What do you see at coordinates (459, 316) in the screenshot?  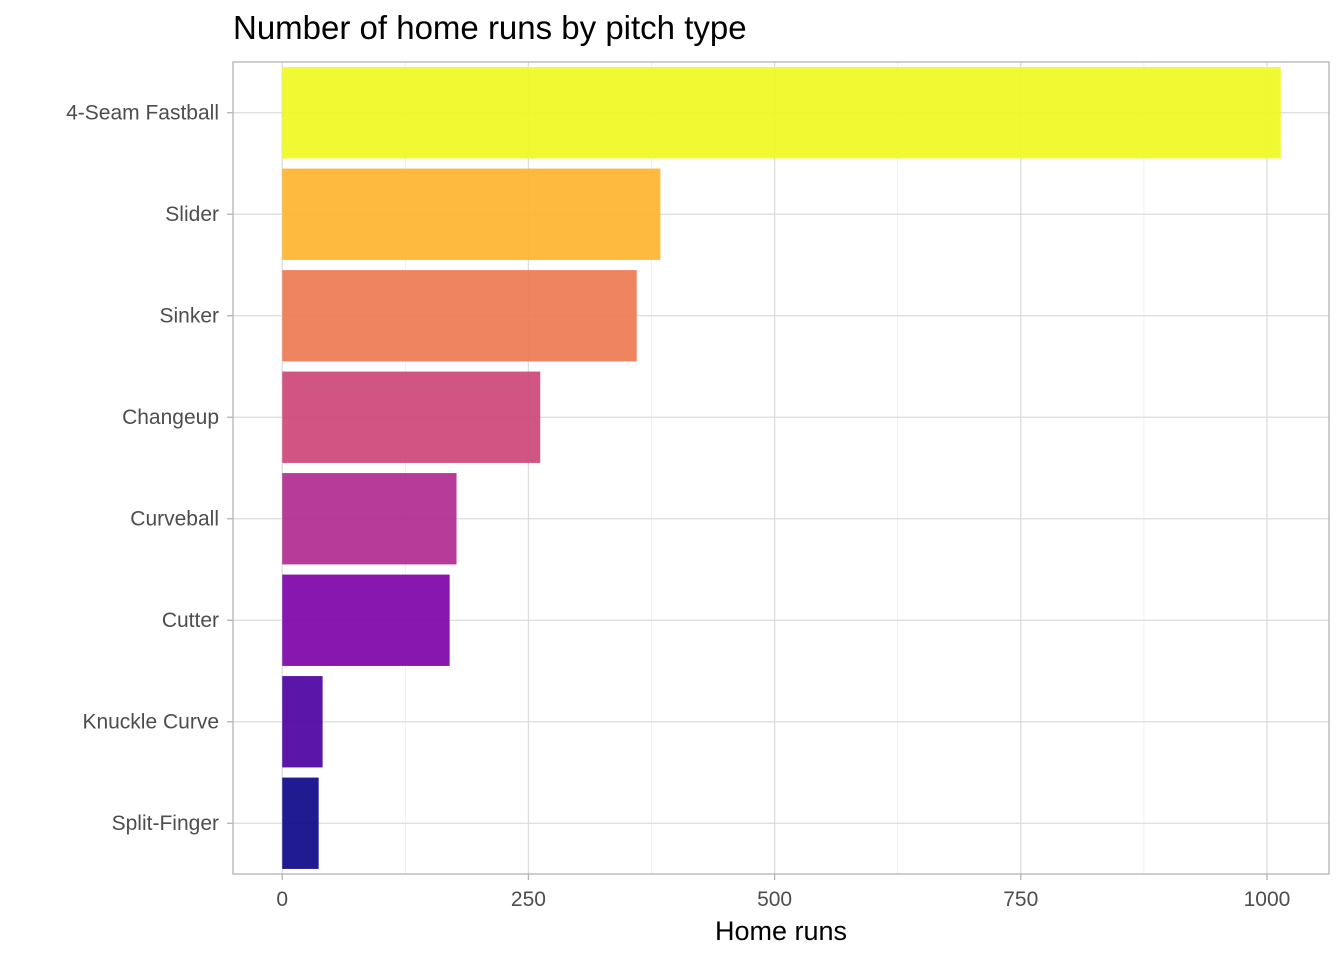 I see `bar-sinker` at bounding box center [459, 316].